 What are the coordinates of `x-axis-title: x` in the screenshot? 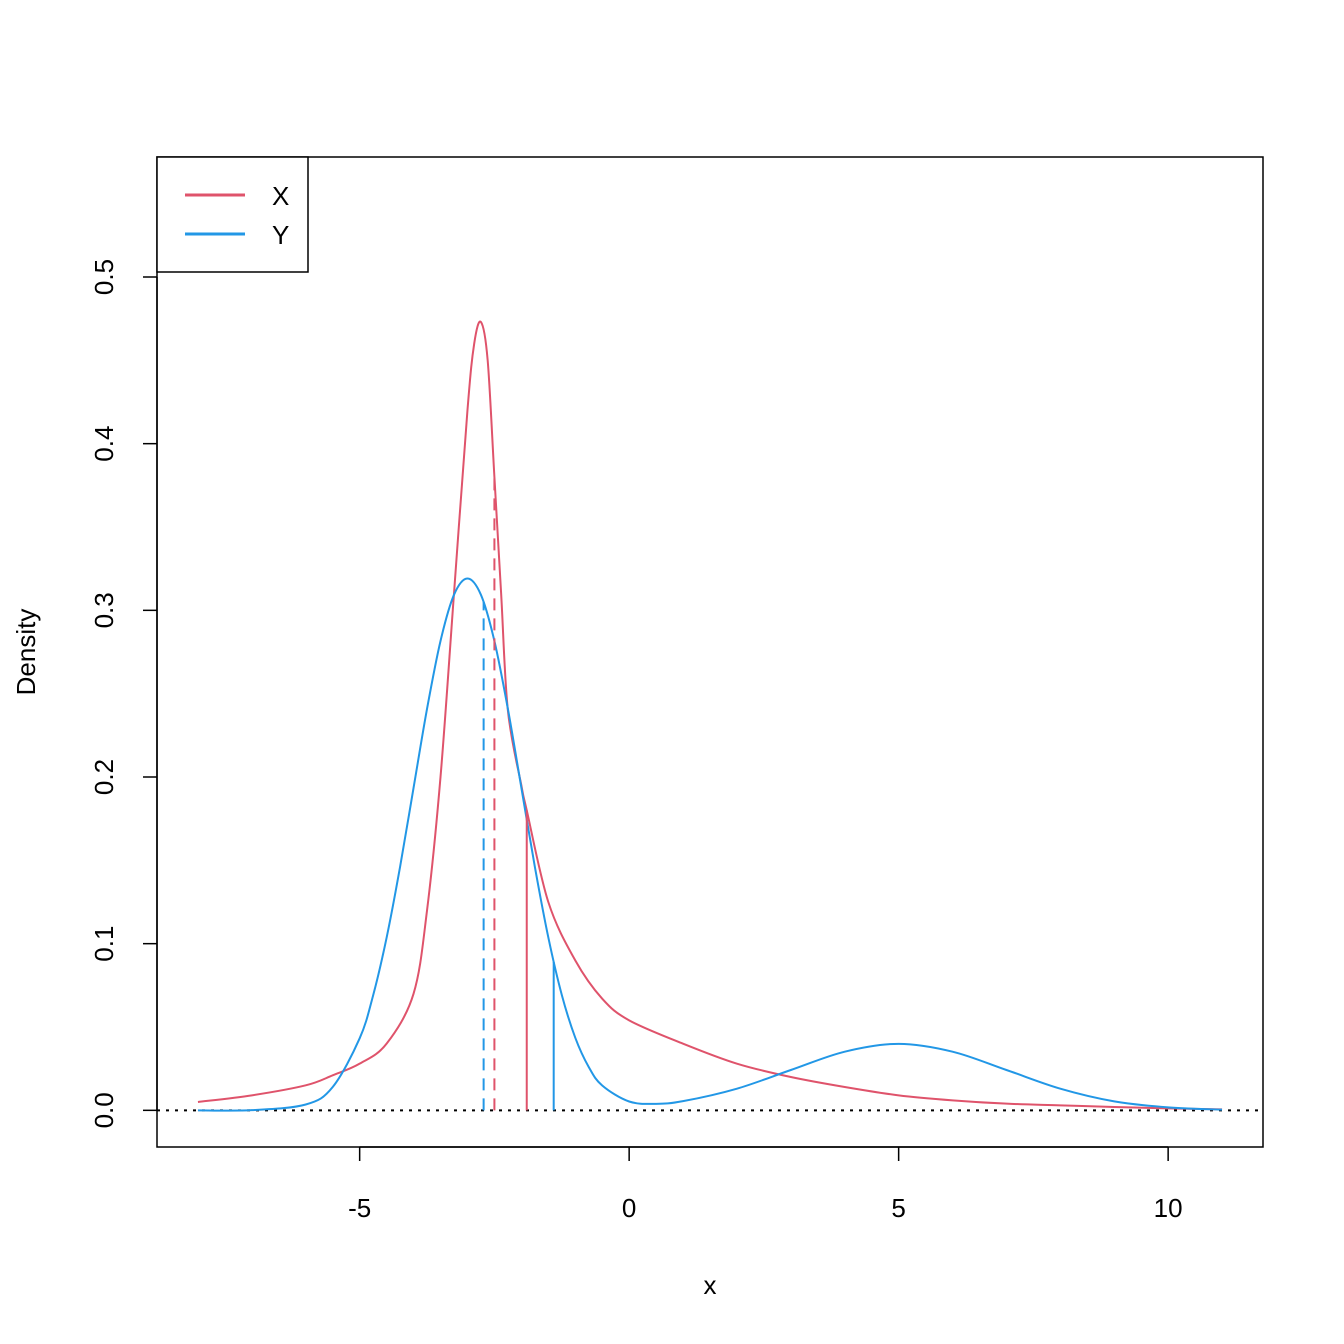 It's located at (710, 1285).